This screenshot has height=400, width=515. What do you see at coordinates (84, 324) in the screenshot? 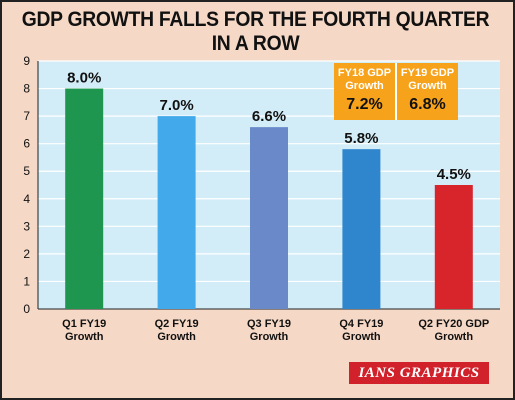
I see `x-tick-label: Q1 FY19` at bounding box center [84, 324].